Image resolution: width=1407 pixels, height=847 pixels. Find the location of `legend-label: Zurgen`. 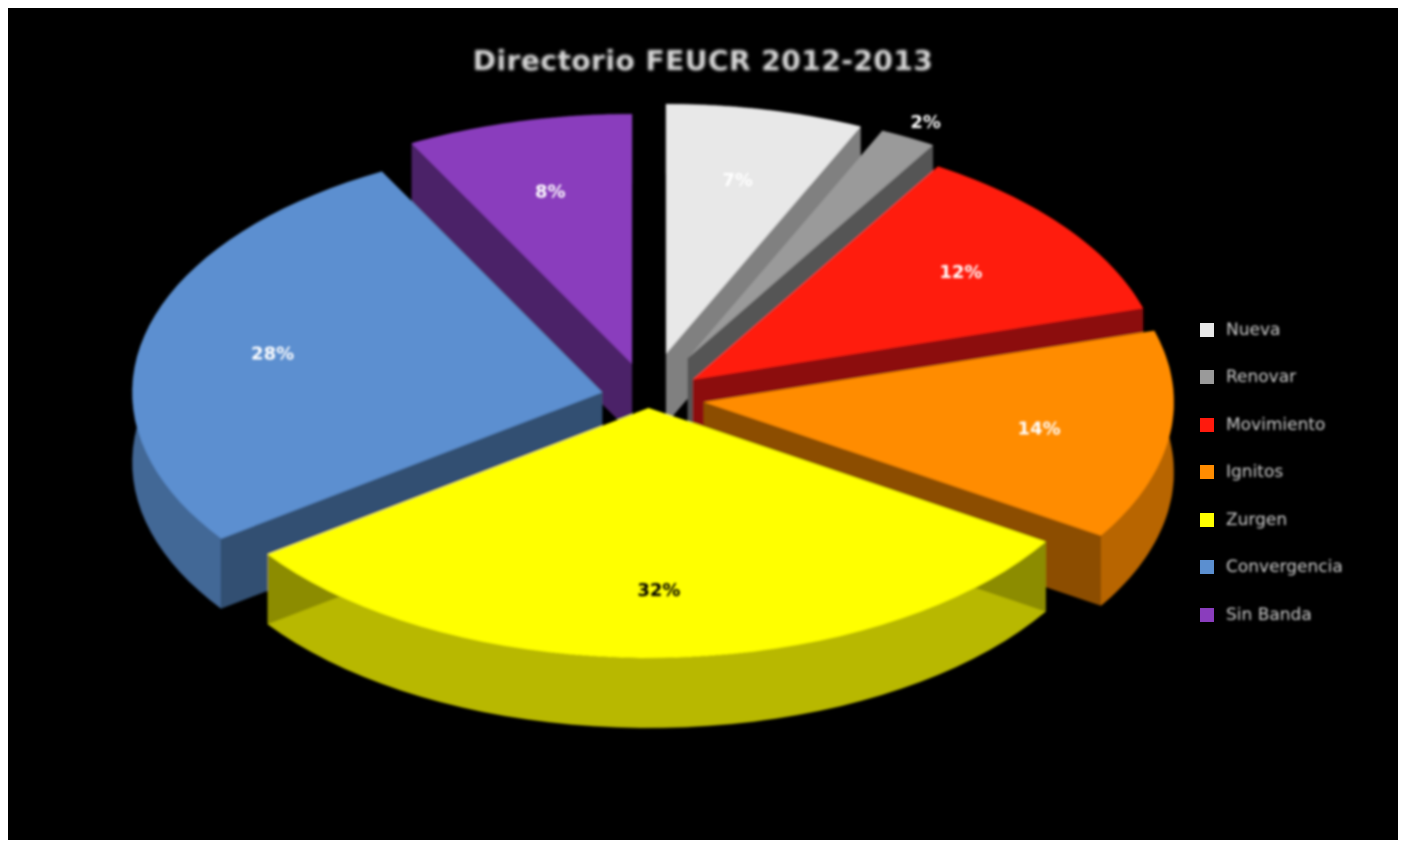

legend-label: Zurgen is located at coordinates (1257, 519).